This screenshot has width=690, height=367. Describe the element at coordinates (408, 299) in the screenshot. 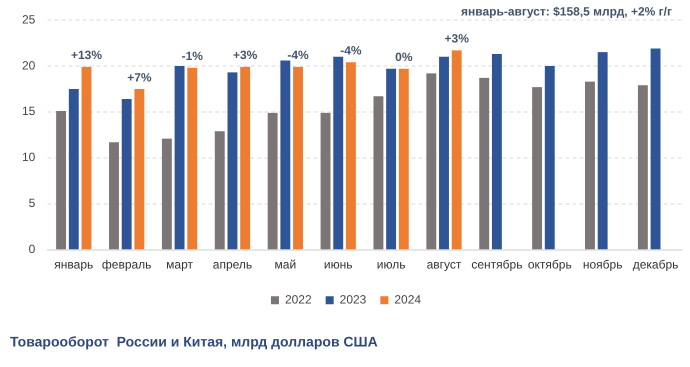

I see `legend-label: 2024` at that location.